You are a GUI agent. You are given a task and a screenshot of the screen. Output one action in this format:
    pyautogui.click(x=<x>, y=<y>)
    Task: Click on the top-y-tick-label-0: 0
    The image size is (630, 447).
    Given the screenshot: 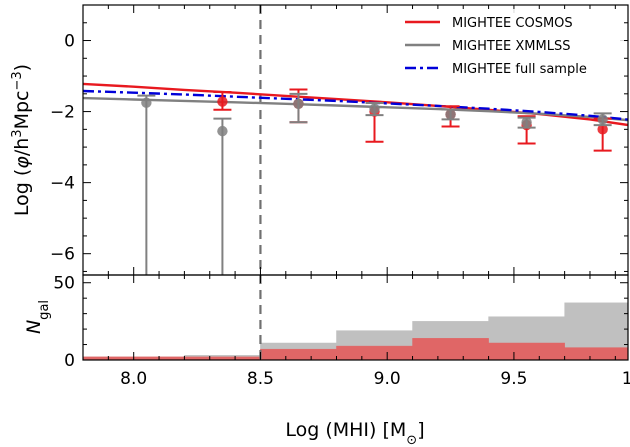 What is the action you would take?
    pyautogui.click(x=69, y=42)
    